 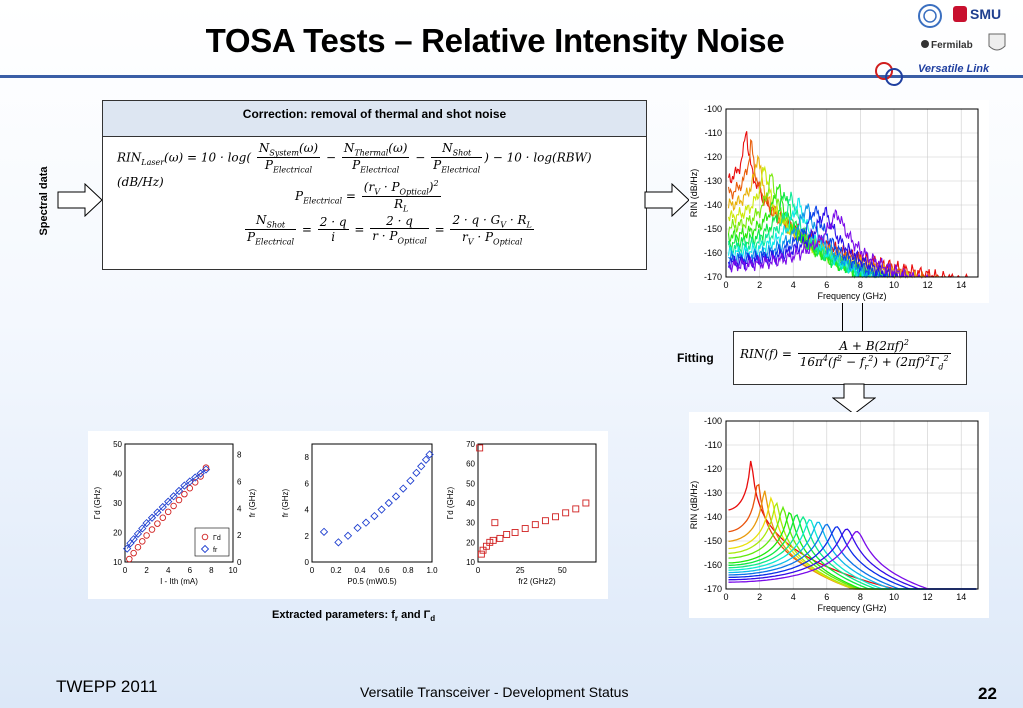 What do you see at coordinates (713, 517) in the screenshot?
I see `y-tick-label: -140` at bounding box center [713, 517].